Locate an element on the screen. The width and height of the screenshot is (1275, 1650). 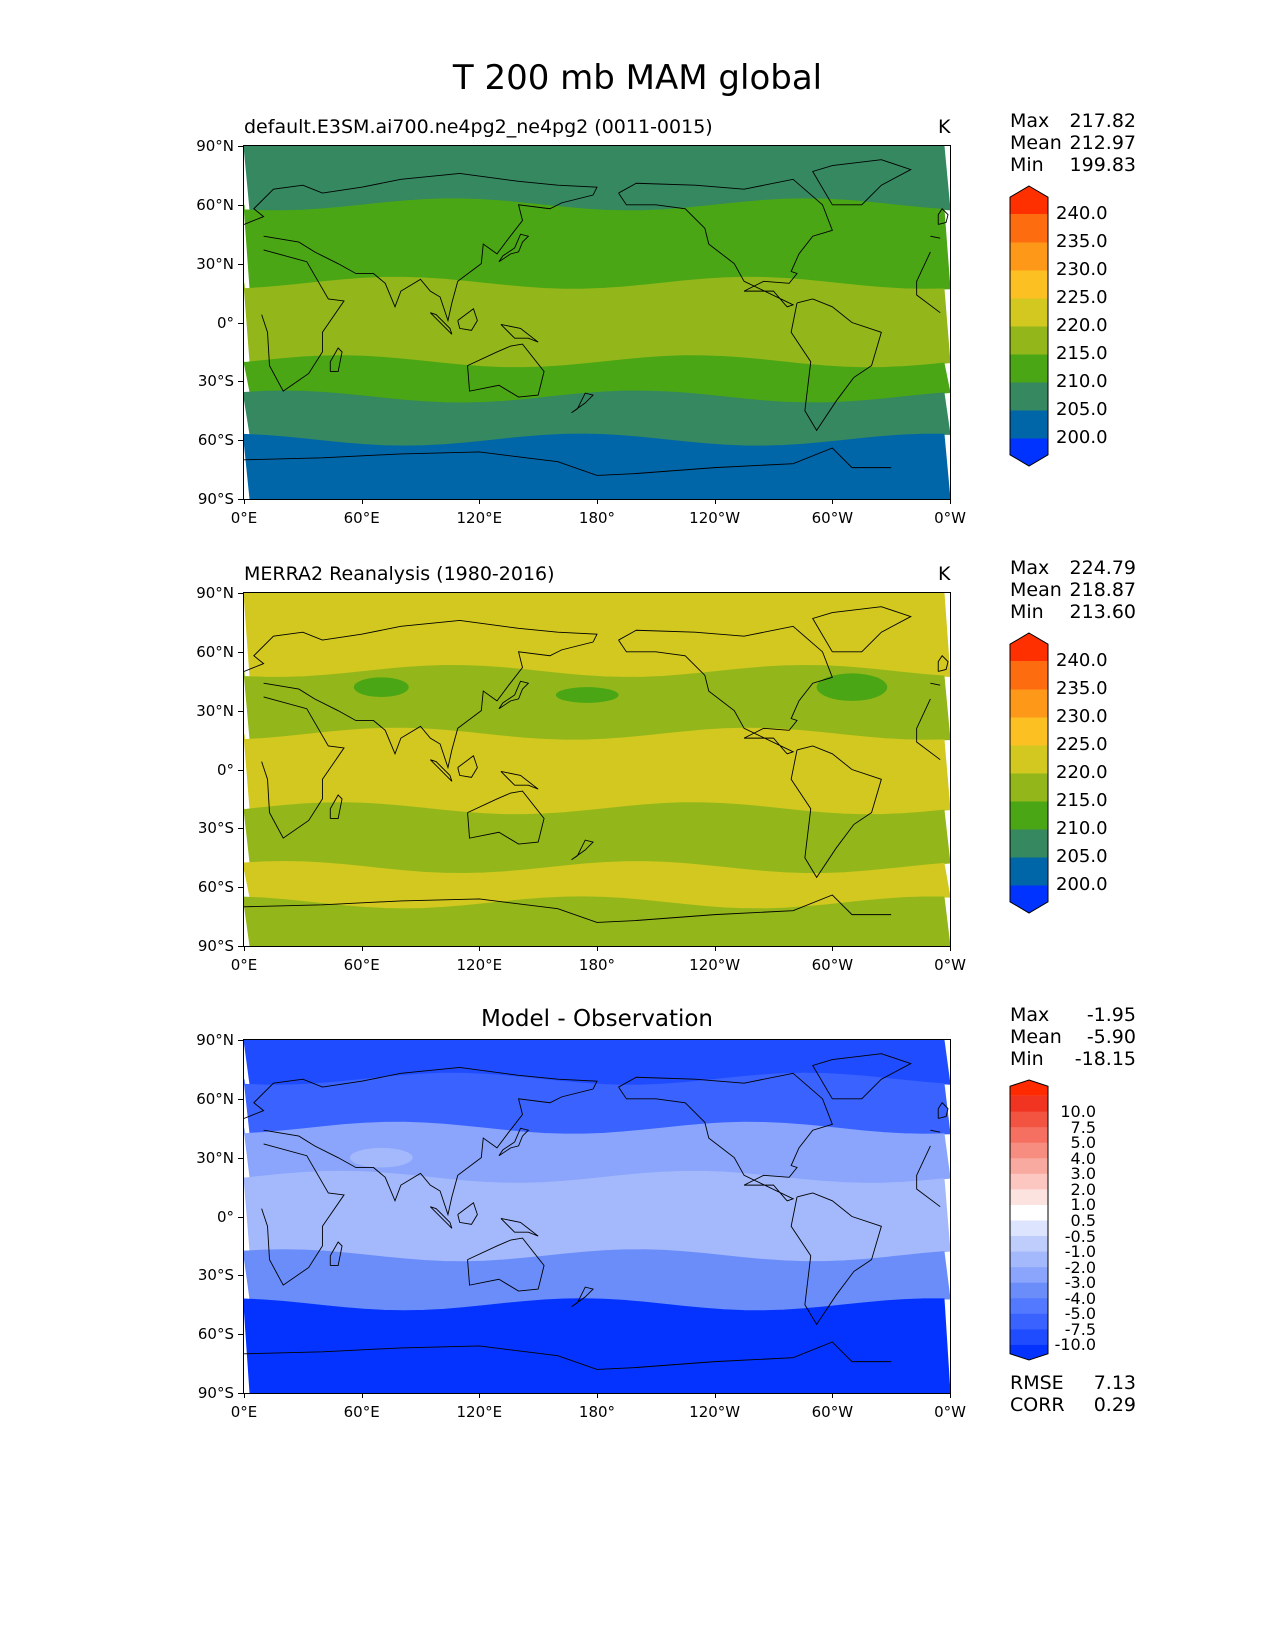
colorbar-tick-label: 240.0 is located at coordinates (1082, 660).